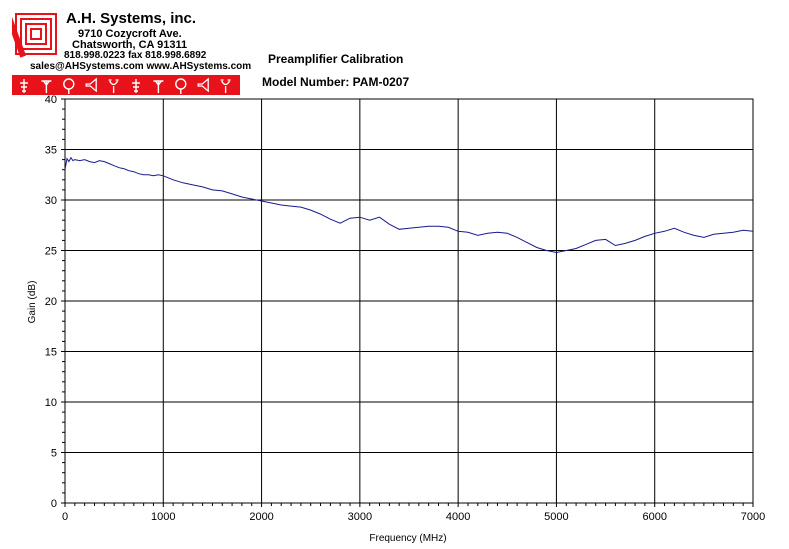 This screenshot has height=549, width=789. Describe the element at coordinates (131, 18) in the screenshot. I see `company-name: A.H. Systems, inc.` at that location.